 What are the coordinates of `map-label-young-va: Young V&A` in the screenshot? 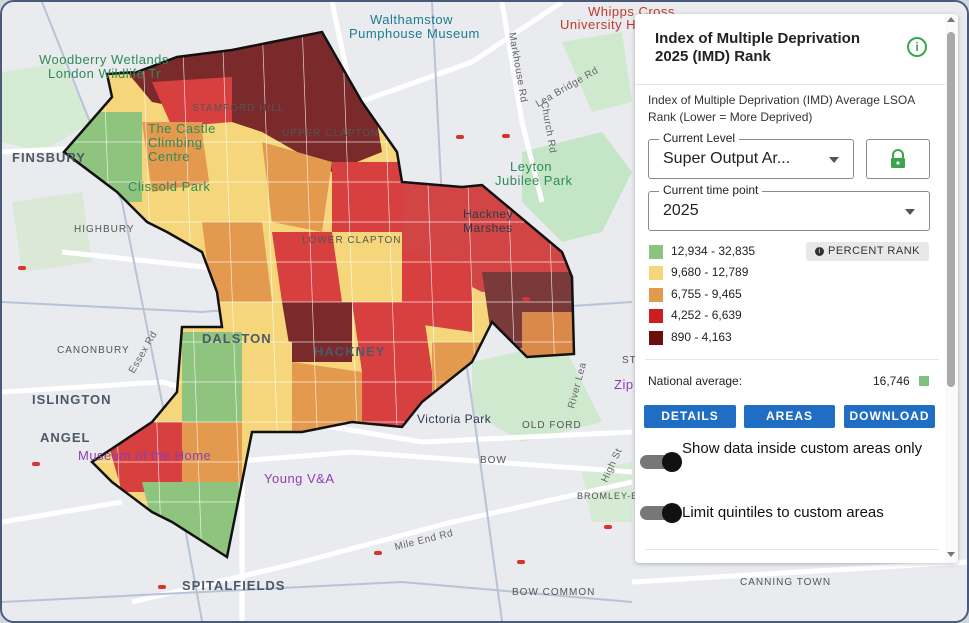 It's located at (299, 478).